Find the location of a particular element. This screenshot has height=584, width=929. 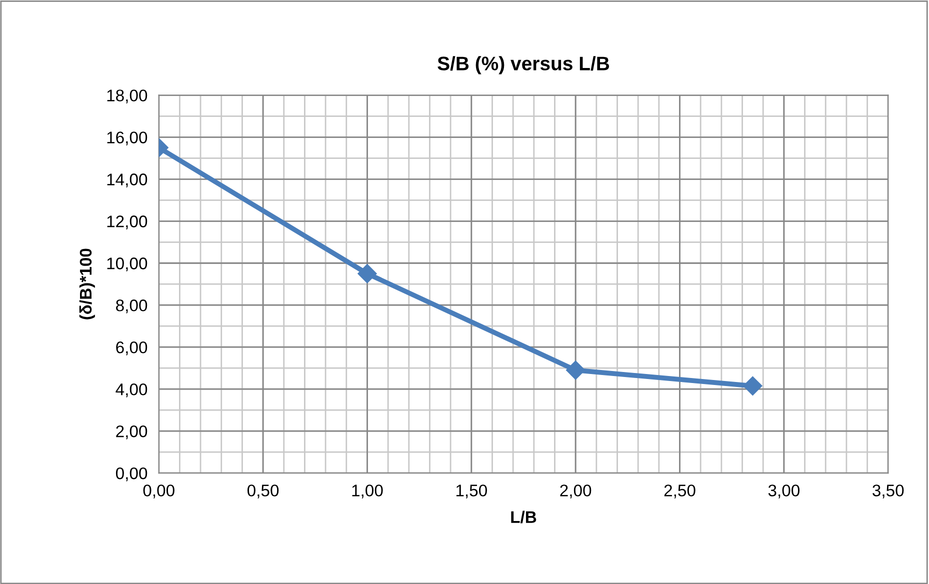

y-tick-label: 6,00 is located at coordinates (132, 348).